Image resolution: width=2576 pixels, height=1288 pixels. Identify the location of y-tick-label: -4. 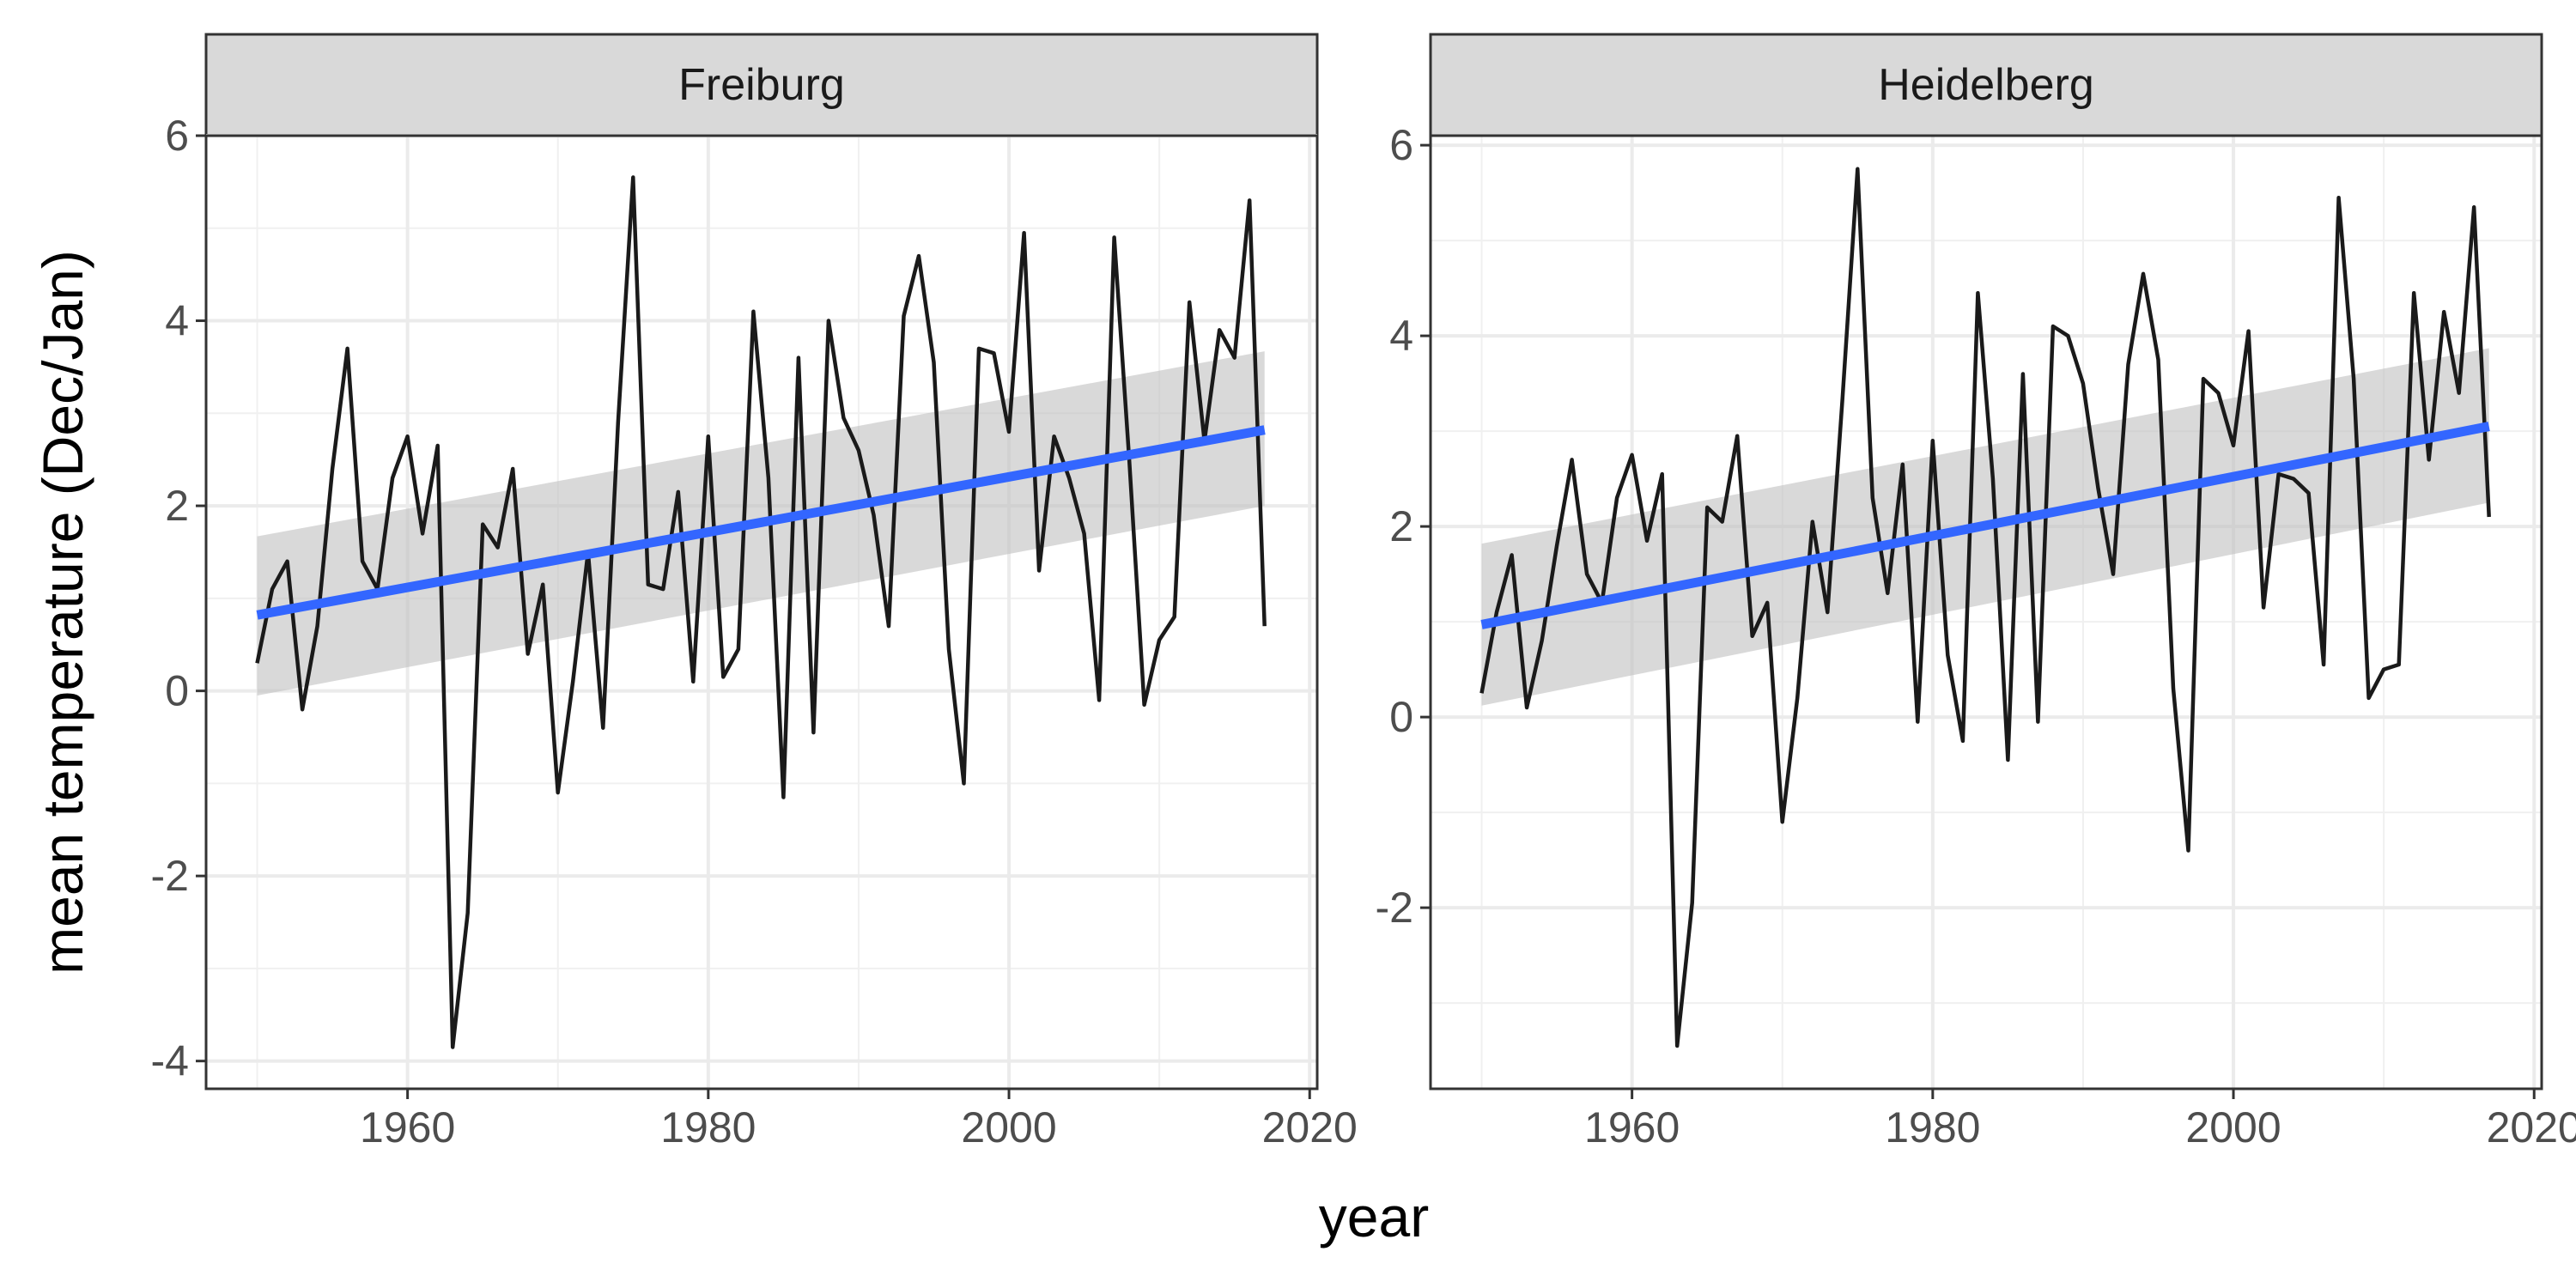
(170, 1061).